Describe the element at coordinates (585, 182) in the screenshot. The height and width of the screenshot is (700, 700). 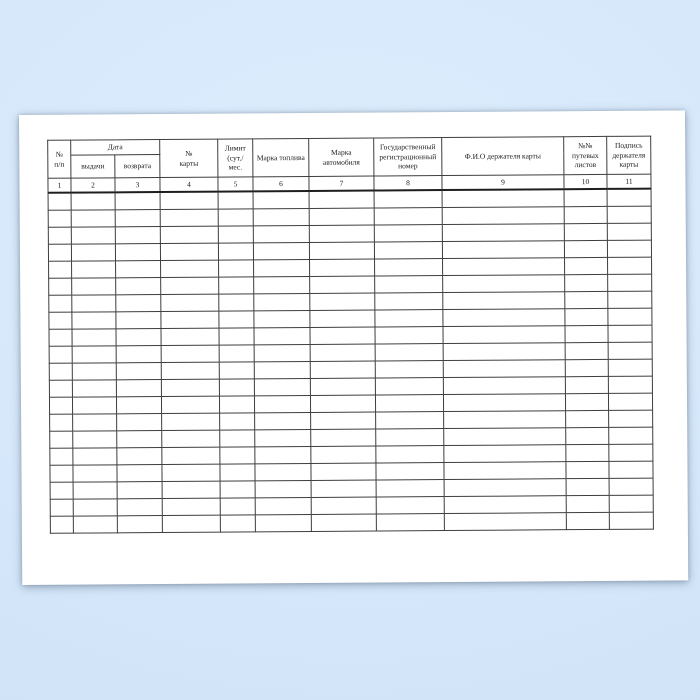
I see `column-number: 10` at that location.